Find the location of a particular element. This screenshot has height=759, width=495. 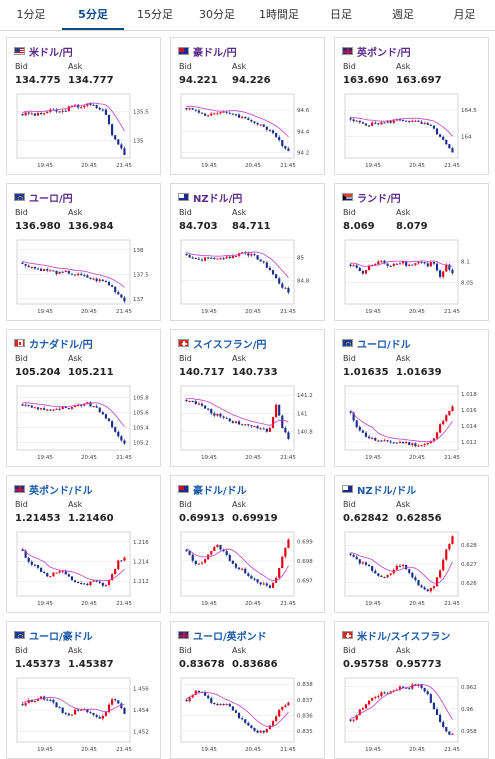

moving-average-line is located at coordinates (237, 121).